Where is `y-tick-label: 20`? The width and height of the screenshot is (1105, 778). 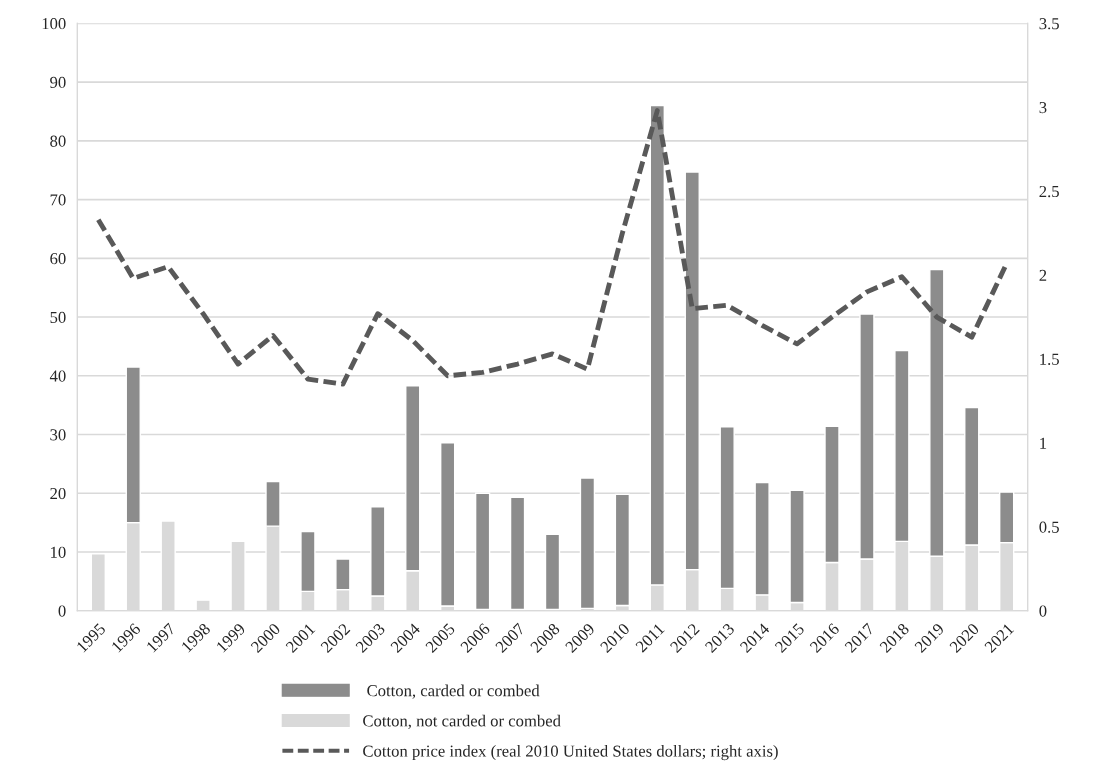
y-tick-label: 20 is located at coordinates (58, 493).